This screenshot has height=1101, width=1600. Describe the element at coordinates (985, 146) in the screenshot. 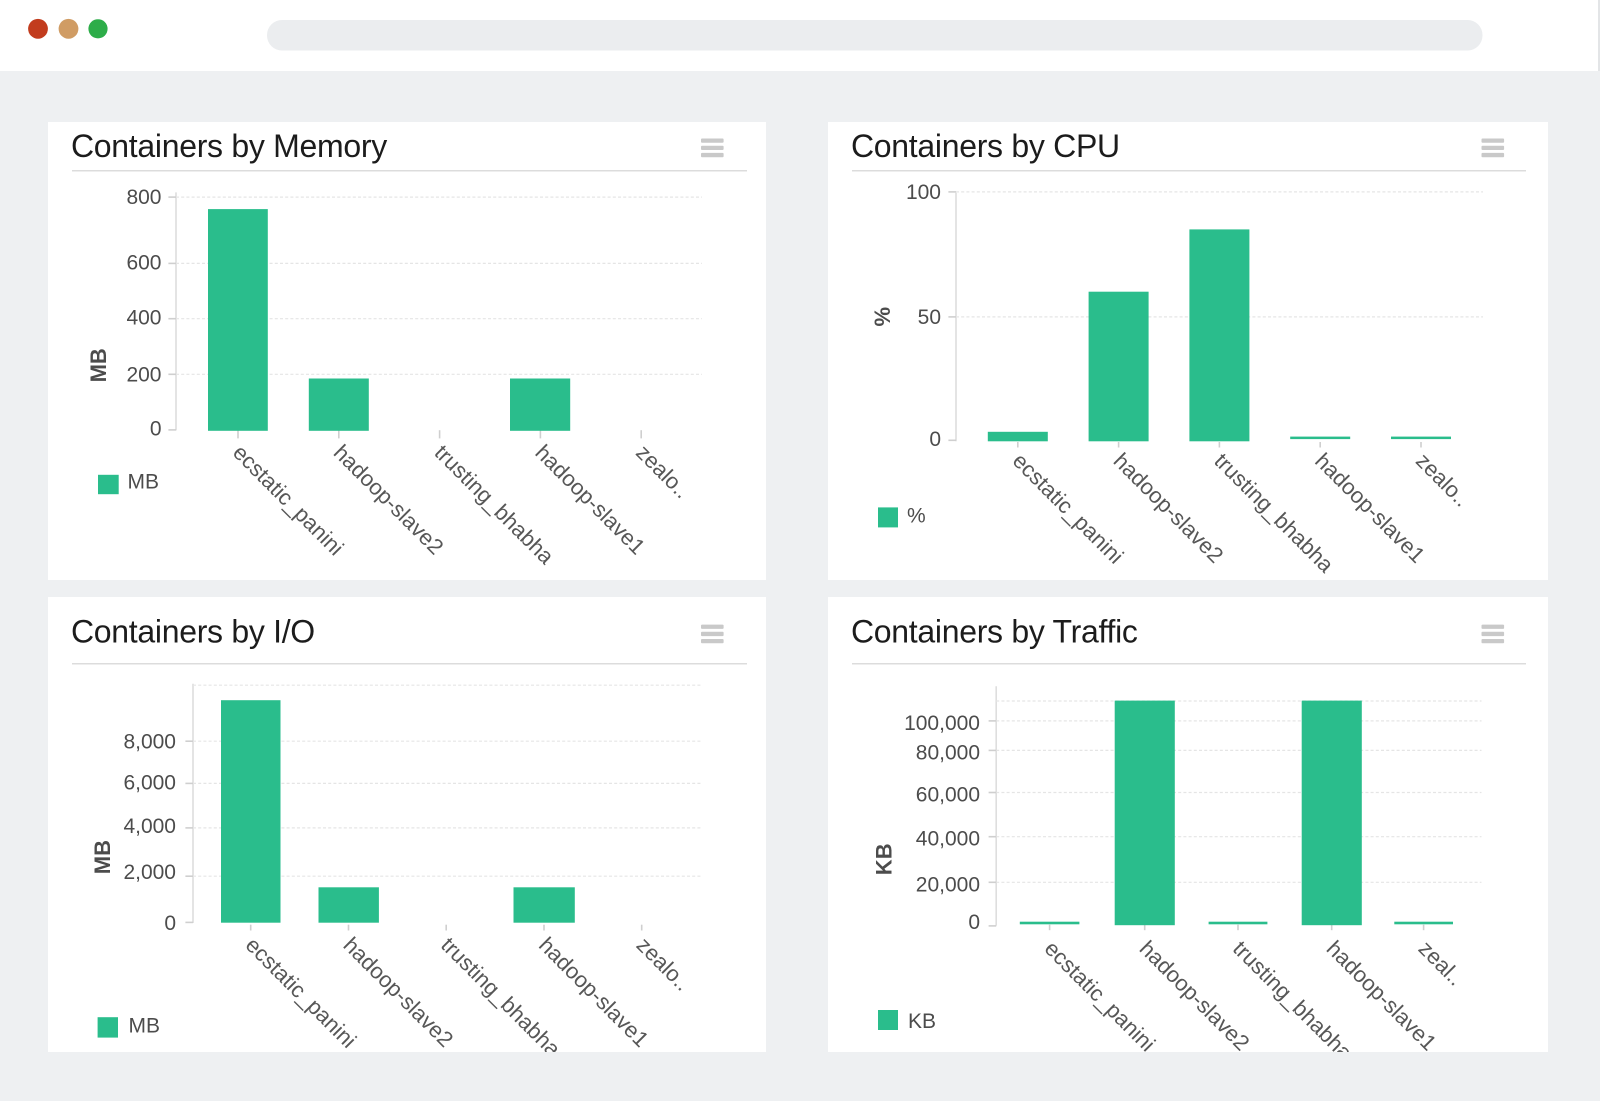

I see `svg-text: Containers by CPU` at that location.